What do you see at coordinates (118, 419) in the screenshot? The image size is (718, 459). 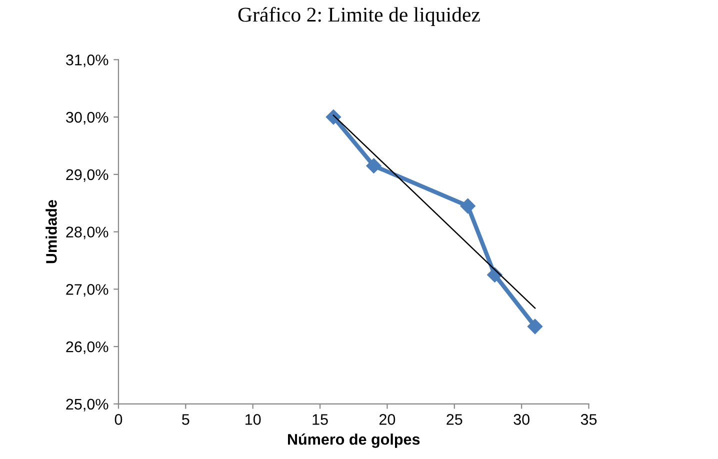 I see `x-tick-label: 0` at bounding box center [118, 419].